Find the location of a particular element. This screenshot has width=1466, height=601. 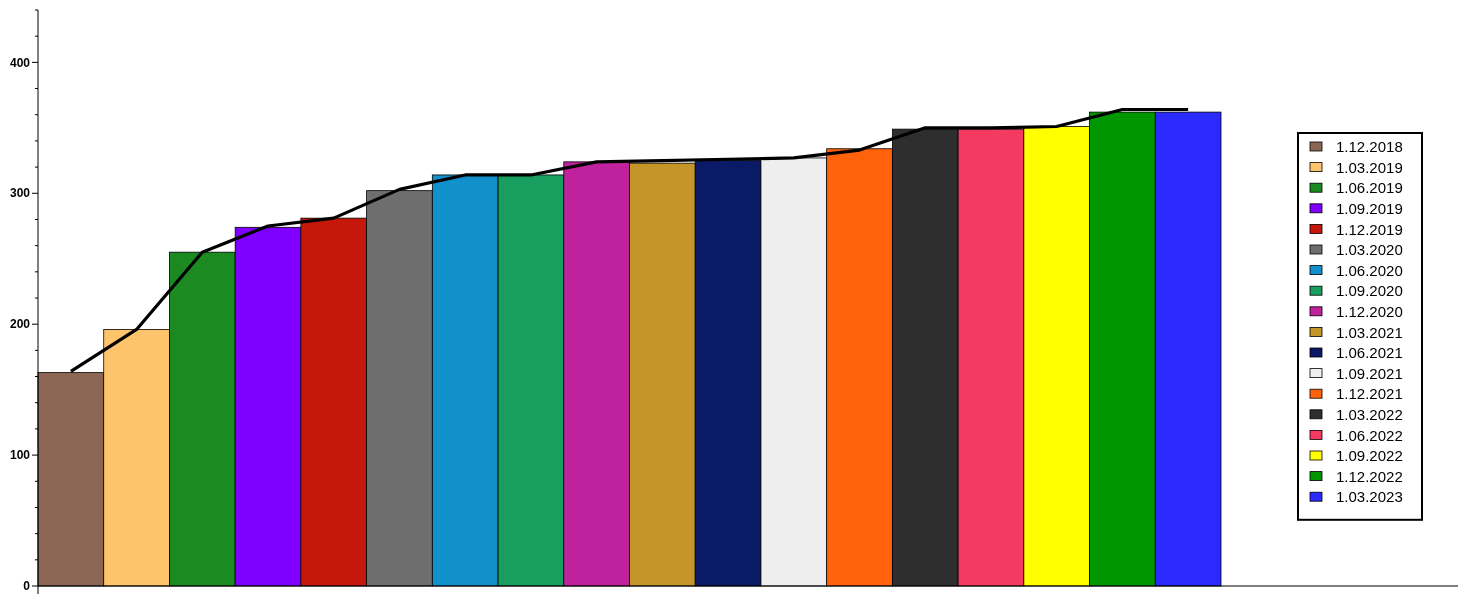

legend-label: 1.03.2022 is located at coordinates (1369, 415).